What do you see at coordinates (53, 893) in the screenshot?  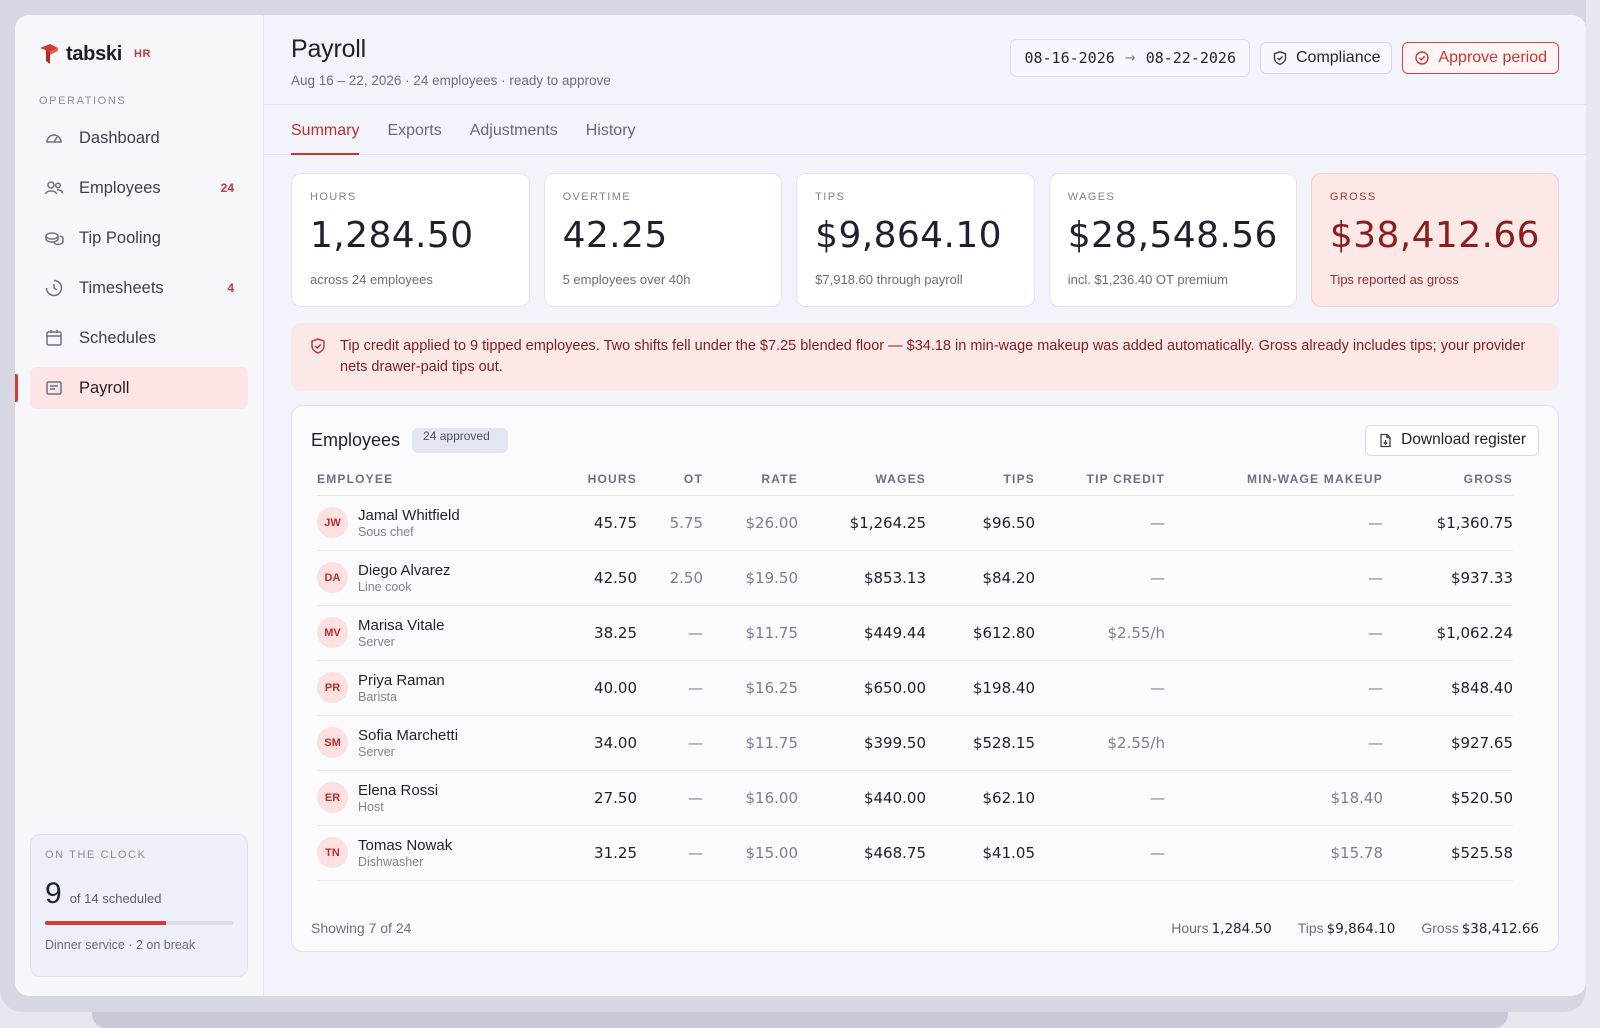 I see `clocked-in-count: 9` at bounding box center [53, 893].